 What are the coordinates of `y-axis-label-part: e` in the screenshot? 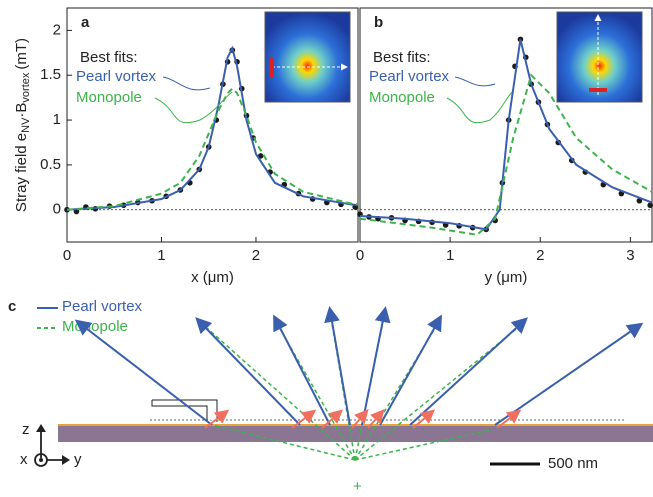 It's located at (21, 137).